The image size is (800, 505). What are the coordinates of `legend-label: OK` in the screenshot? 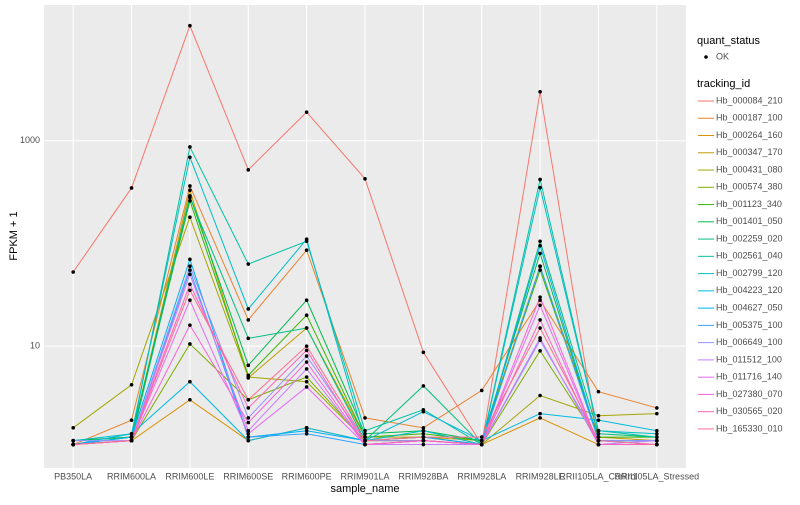 It's located at (722, 56).